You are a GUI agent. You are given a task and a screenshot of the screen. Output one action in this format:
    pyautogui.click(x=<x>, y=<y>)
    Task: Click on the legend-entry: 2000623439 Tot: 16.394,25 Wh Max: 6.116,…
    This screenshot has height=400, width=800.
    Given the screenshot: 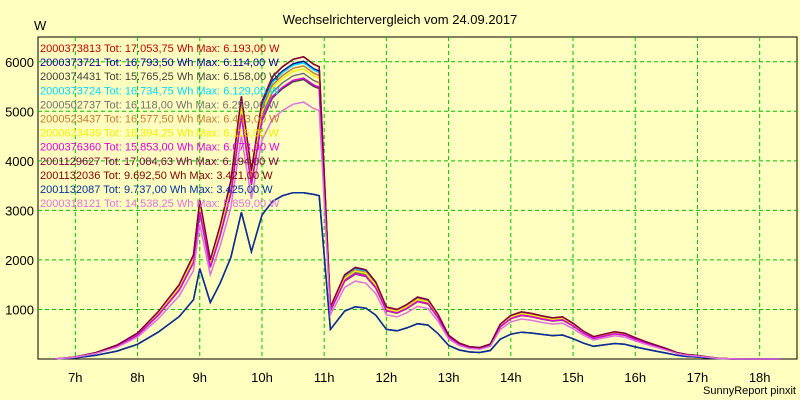 What is the action you would take?
    pyautogui.click(x=159, y=134)
    